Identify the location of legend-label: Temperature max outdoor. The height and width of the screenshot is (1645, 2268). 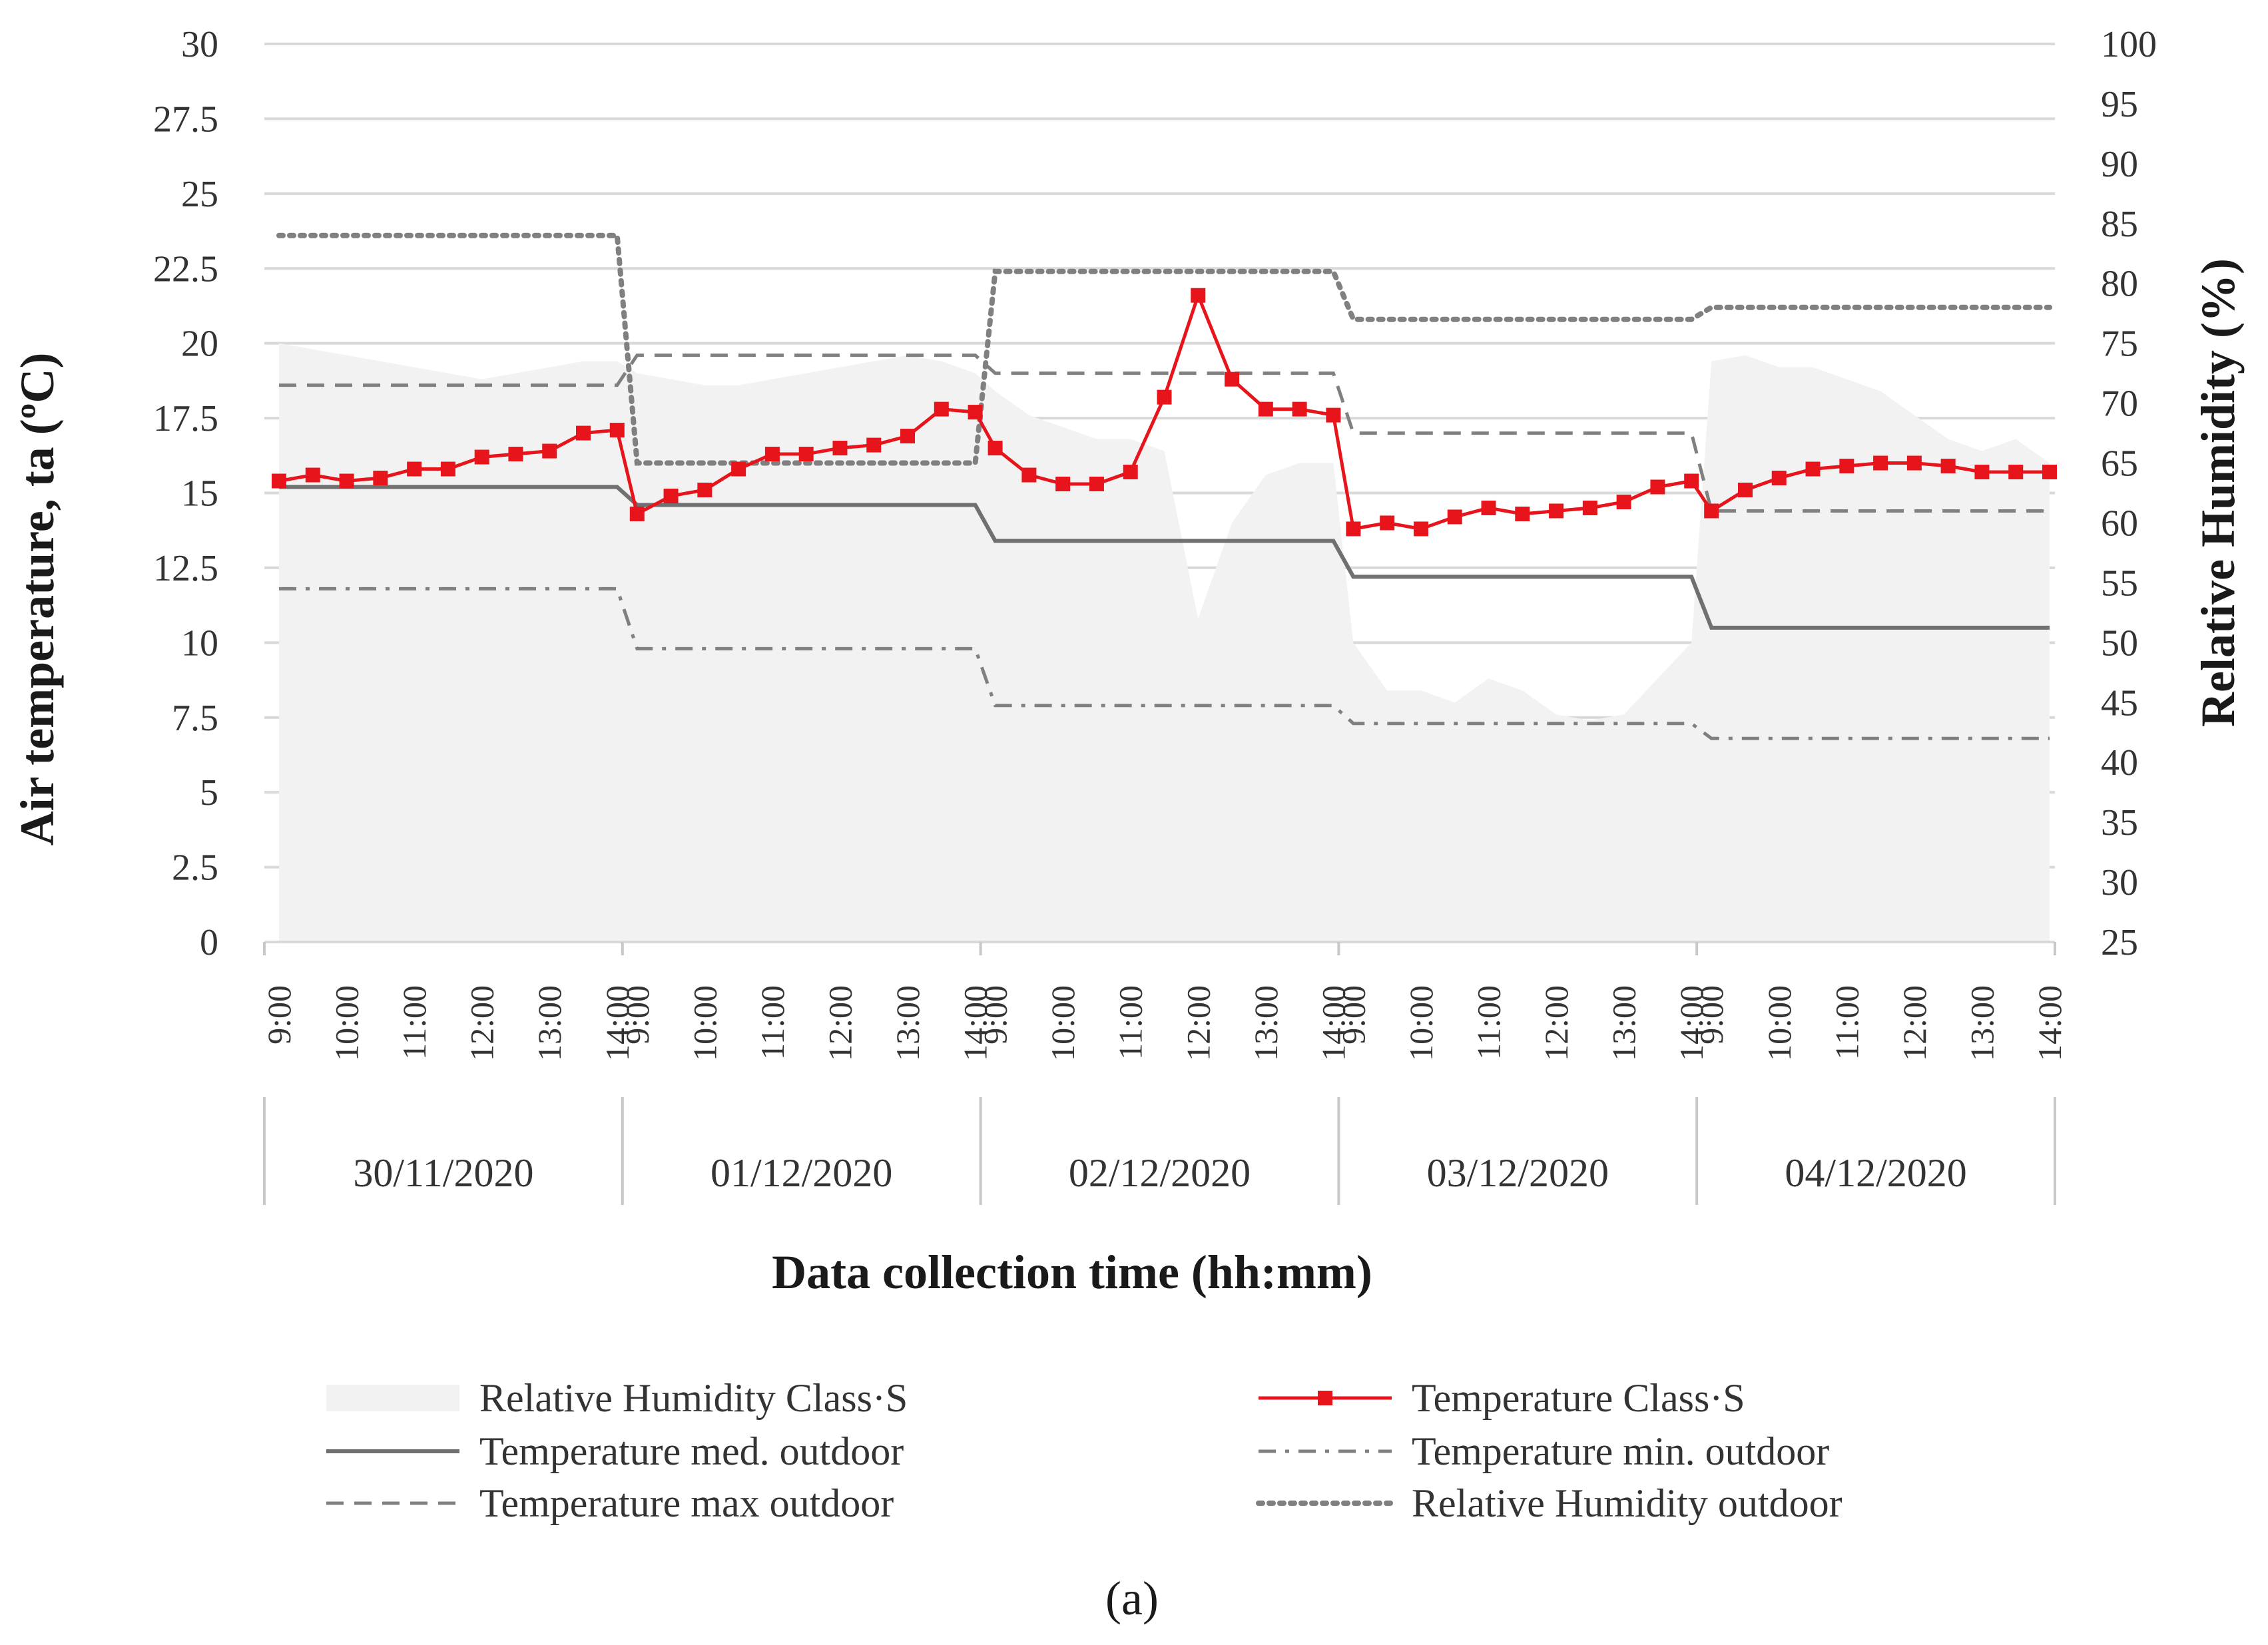
(686, 1503).